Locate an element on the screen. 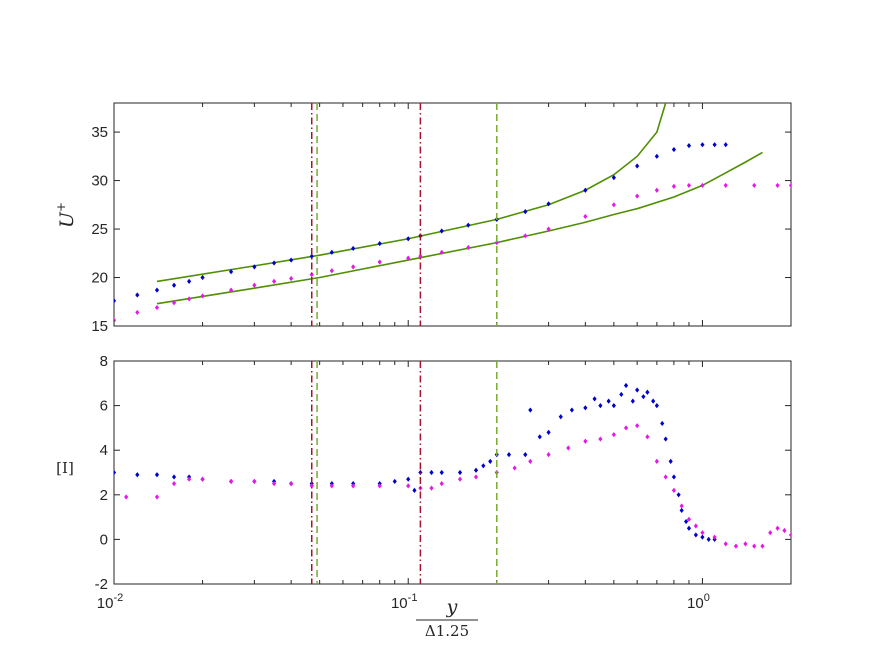  upper-y-tick-label: 15 is located at coordinates (99, 326).